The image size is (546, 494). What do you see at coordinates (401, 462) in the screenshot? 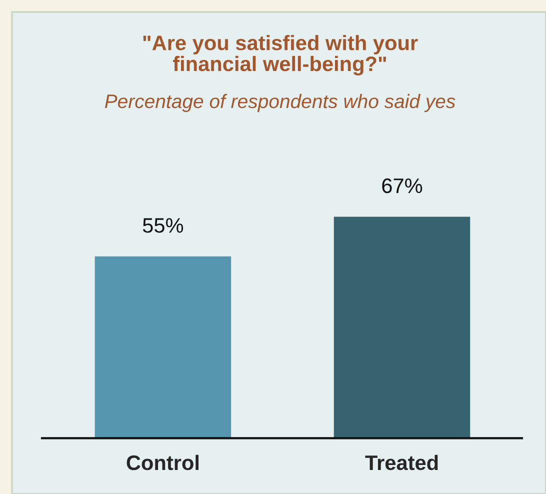
I see `x-tick-label: Treated` at bounding box center [401, 462].